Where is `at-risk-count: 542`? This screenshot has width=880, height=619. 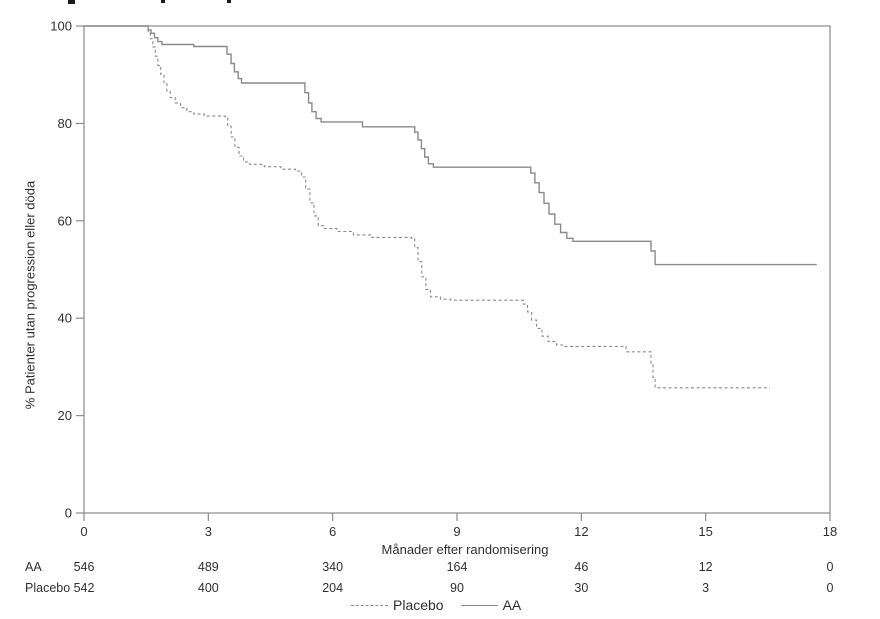
at-risk-count: 542 is located at coordinates (84, 588).